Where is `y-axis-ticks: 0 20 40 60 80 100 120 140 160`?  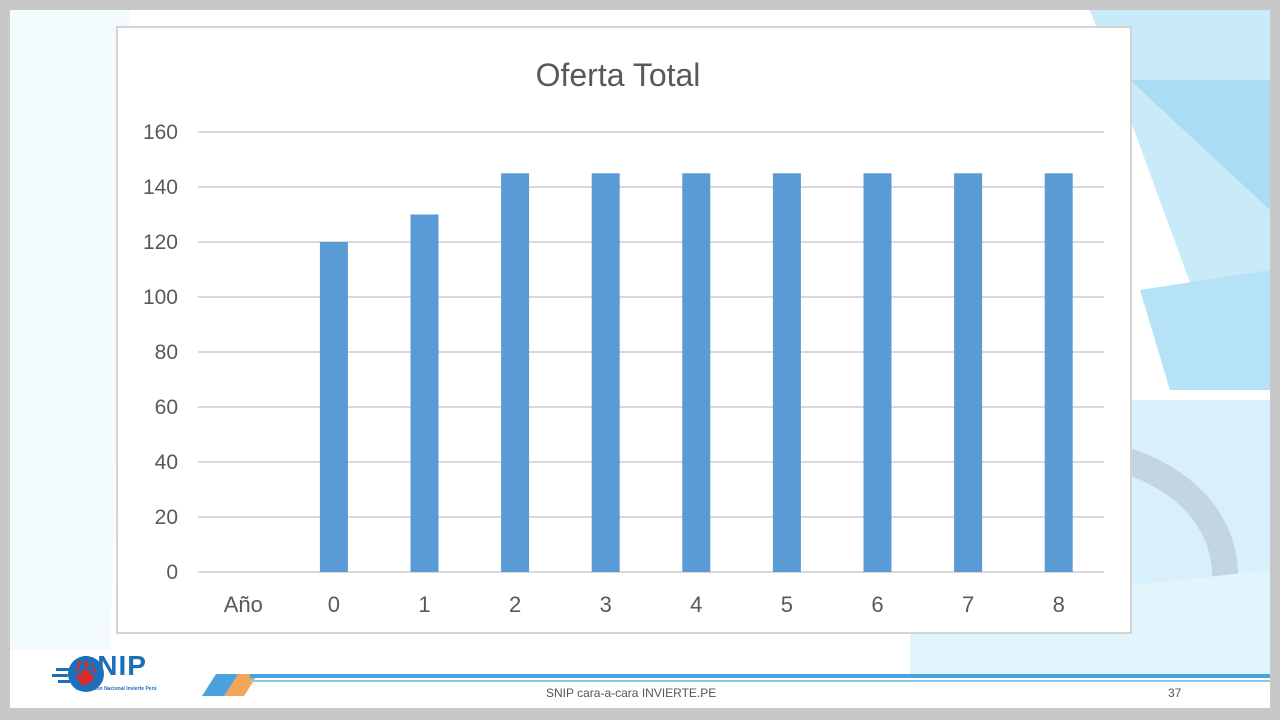 y-axis-ticks: 0 20 40 60 80 100 120 140 160 is located at coordinates (160, 352).